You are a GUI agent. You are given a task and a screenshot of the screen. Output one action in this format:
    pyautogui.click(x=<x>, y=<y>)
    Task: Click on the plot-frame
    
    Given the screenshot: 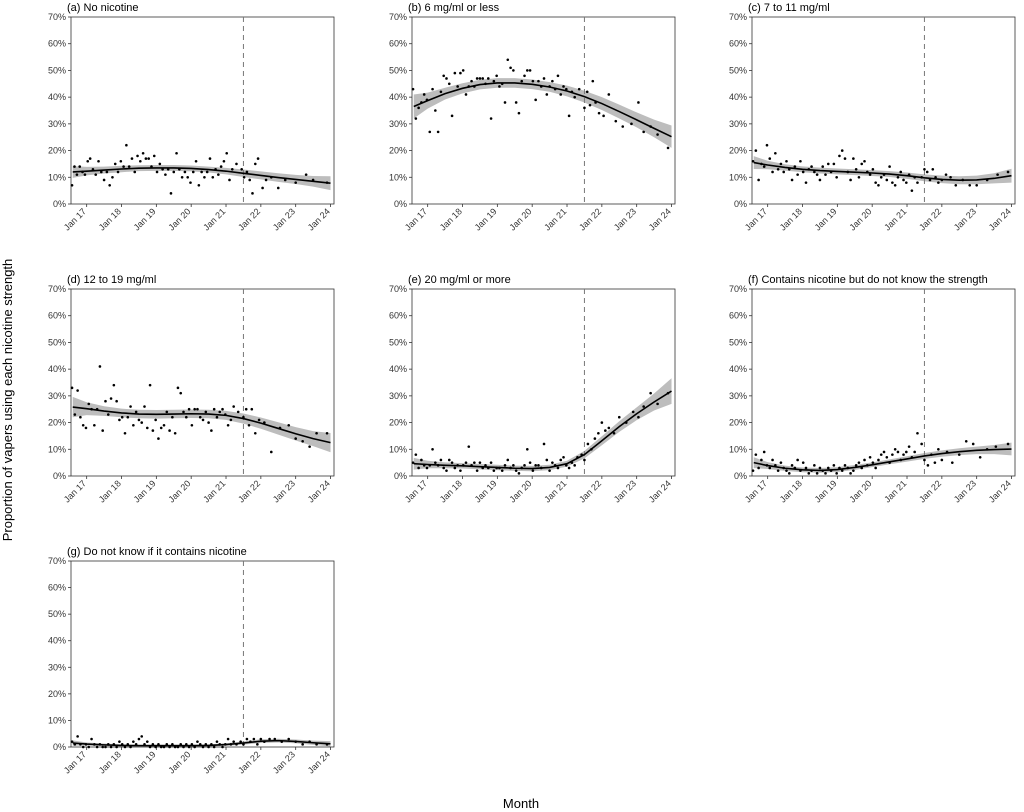 What is the action you would take?
    pyautogui.click(x=202, y=382)
    